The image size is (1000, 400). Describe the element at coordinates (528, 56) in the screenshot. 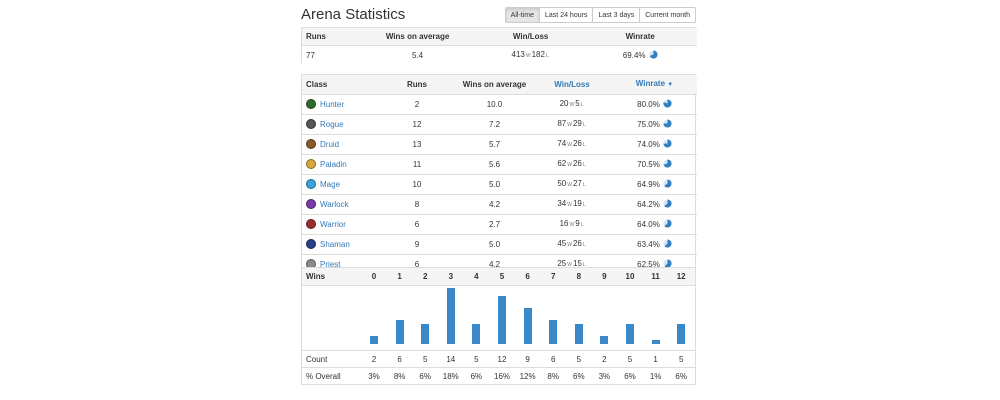

I see `wins-unit: W` at that location.